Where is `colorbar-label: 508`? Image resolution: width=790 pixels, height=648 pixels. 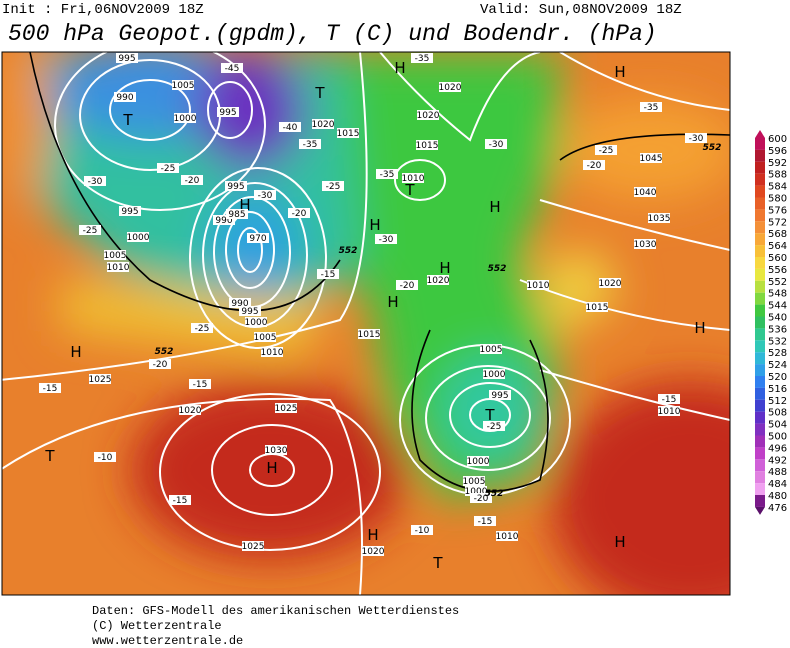
colorbar-label: 508 is located at coordinates (777, 413).